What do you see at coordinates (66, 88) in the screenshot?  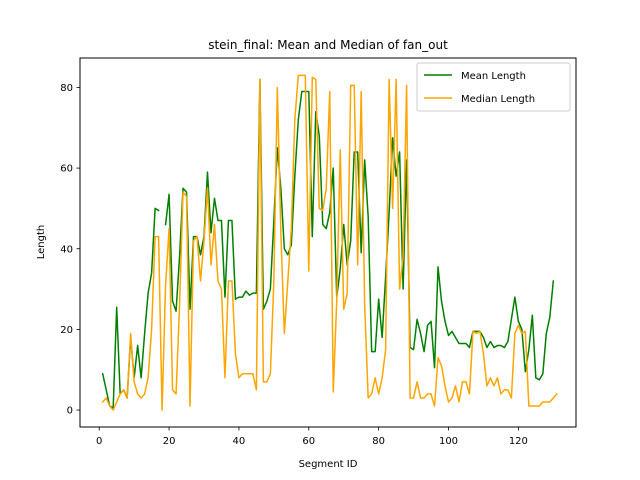 I see `y-tick-label: 80` at bounding box center [66, 88].